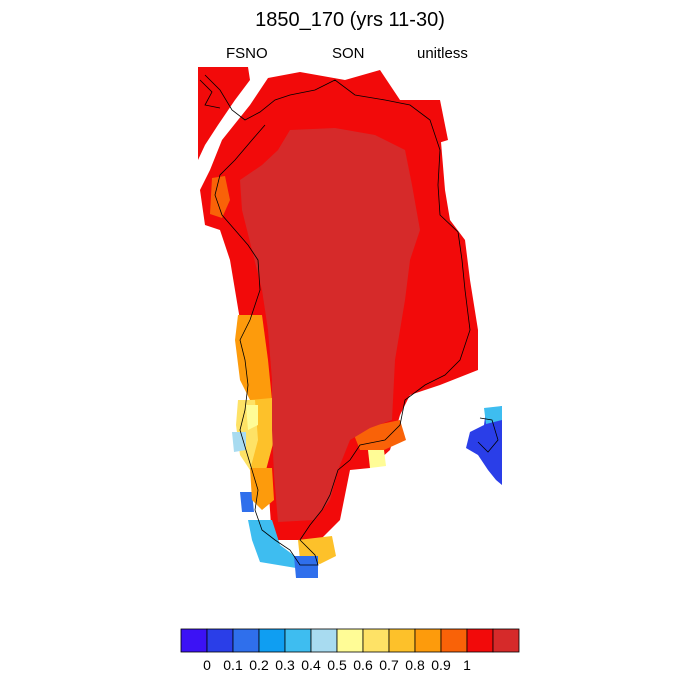 This screenshot has width=700, height=700. I want to click on colorbar-tick-label: 0.3, so click(285, 665).